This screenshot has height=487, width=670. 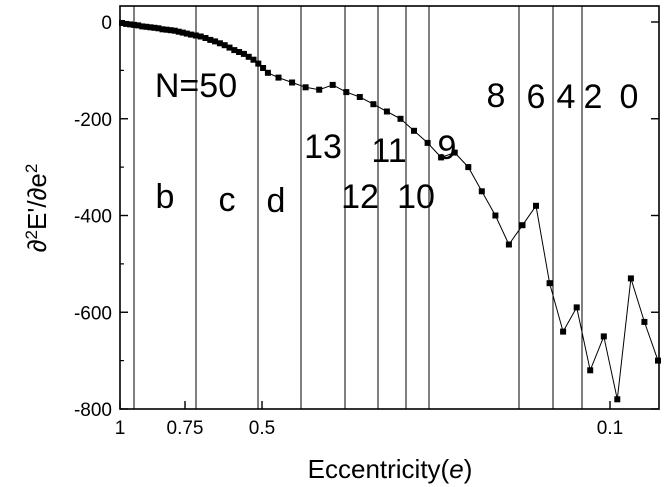 What do you see at coordinates (447, 148) in the screenshot?
I see `region-label-9: 9` at bounding box center [447, 148].